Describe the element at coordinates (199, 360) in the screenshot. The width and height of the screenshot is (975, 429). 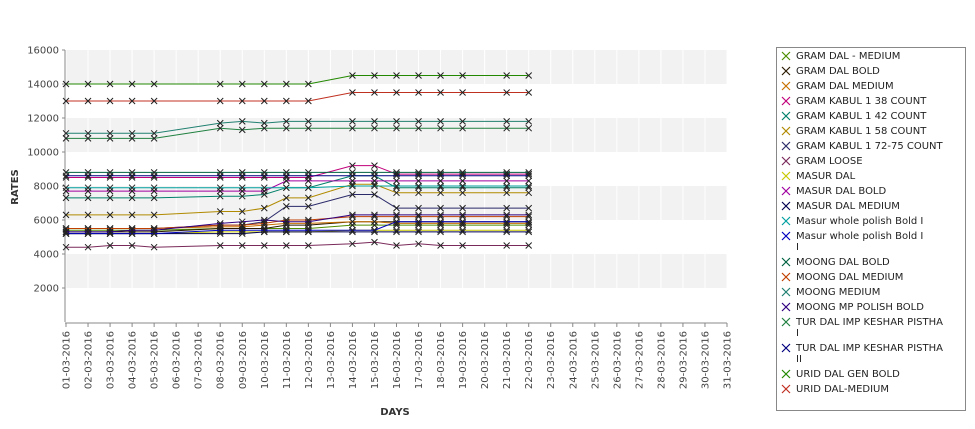
I see `x-tick-label: 07-03-2016` at that location.